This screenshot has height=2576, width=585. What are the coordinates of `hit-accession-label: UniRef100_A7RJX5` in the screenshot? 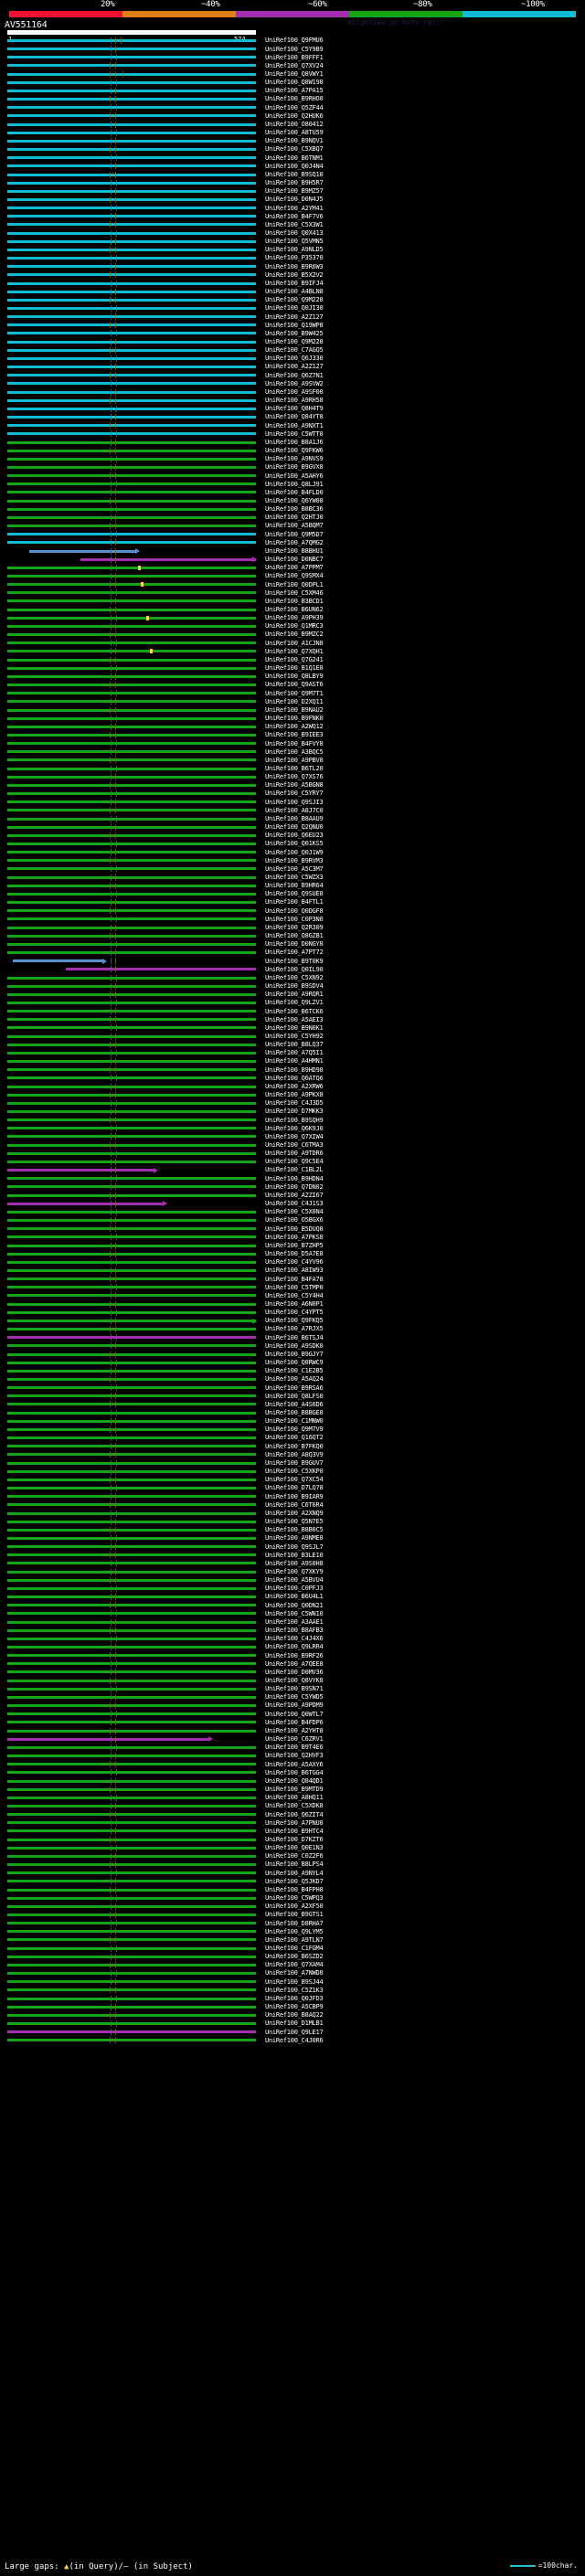 It's located at (295, 1329).